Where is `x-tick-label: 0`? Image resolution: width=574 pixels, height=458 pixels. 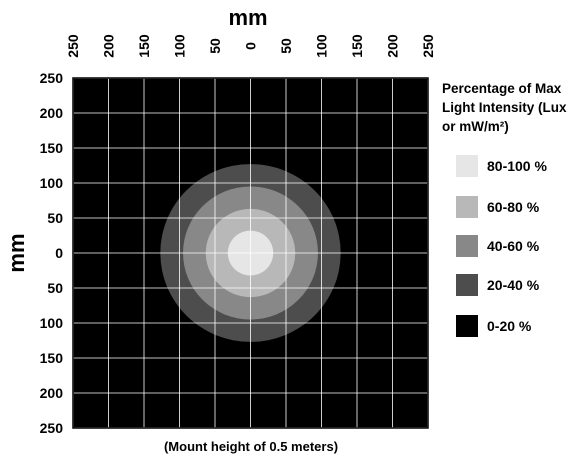 x-tick-label: 0 is located at coordinates (251, 46).